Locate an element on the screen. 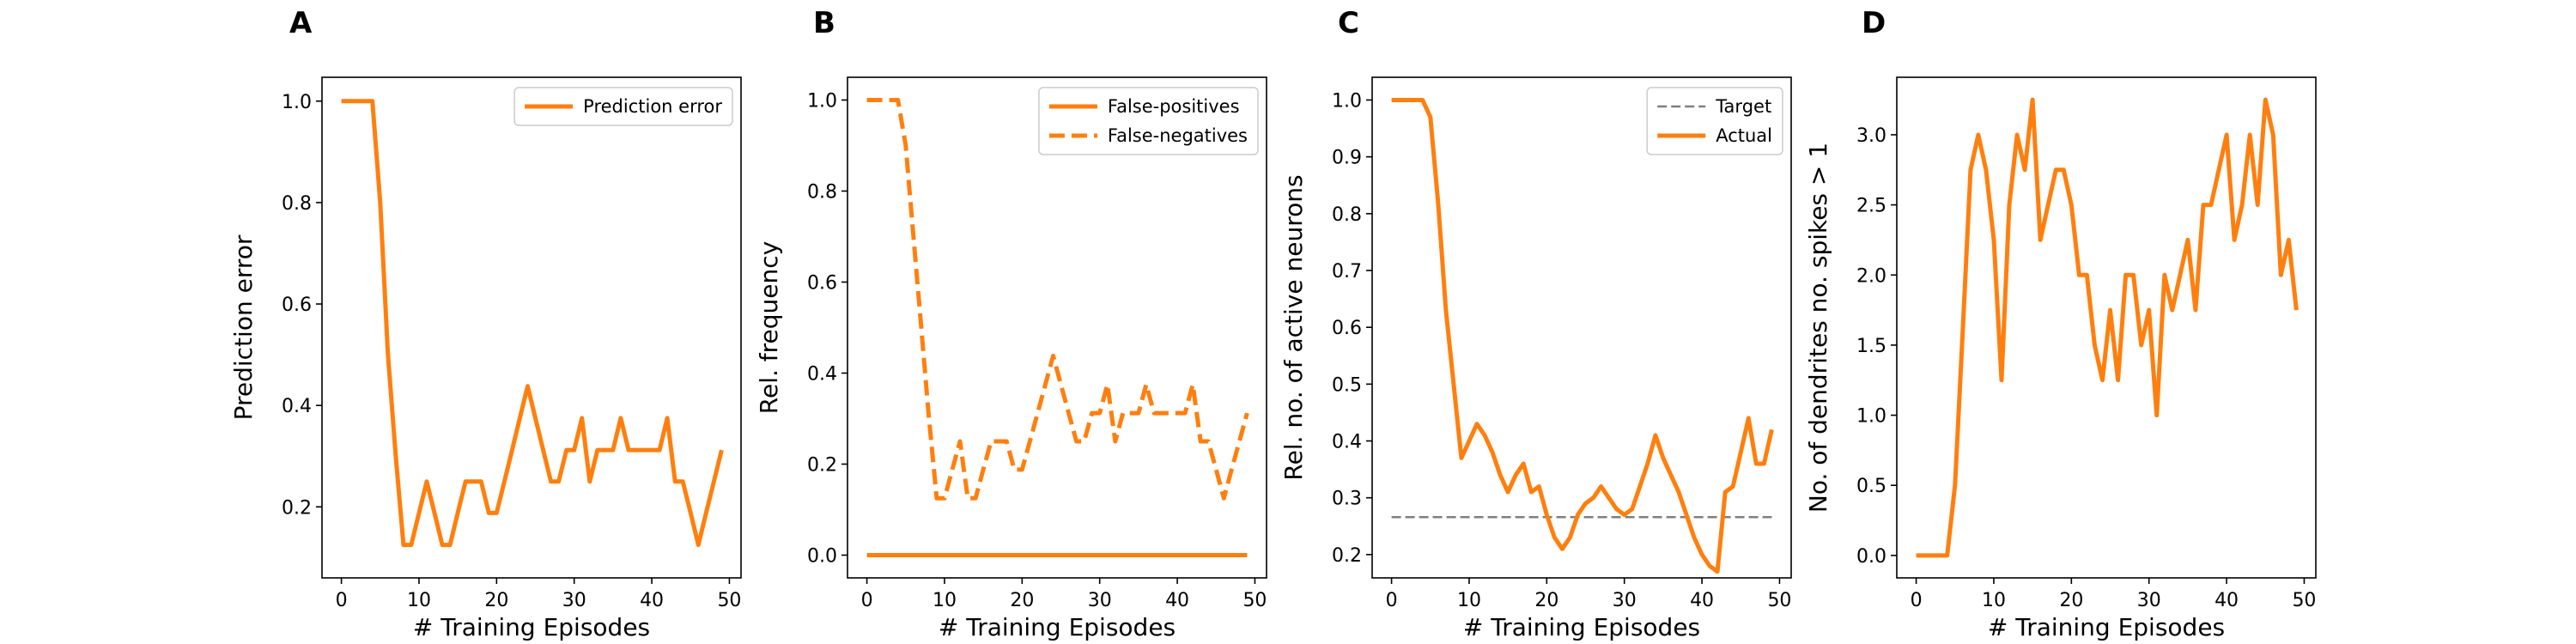 The height and width of the screenshot is (644, 2576). y-axis-label: Prediction error is located at coordinates (243, 327).